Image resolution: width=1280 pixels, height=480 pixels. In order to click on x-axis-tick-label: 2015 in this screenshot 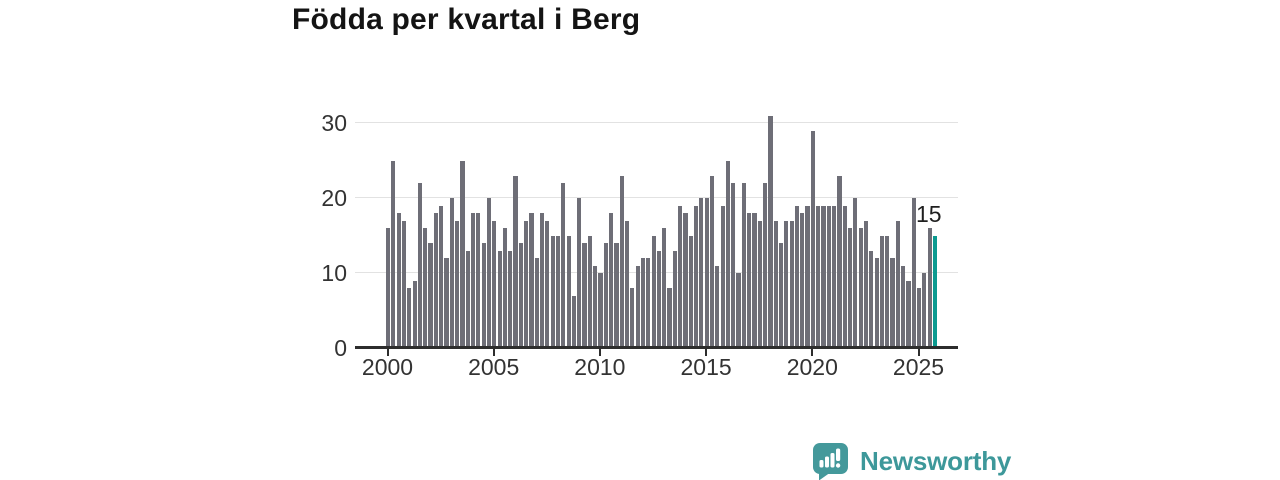, I will do `click(706, 367)`.